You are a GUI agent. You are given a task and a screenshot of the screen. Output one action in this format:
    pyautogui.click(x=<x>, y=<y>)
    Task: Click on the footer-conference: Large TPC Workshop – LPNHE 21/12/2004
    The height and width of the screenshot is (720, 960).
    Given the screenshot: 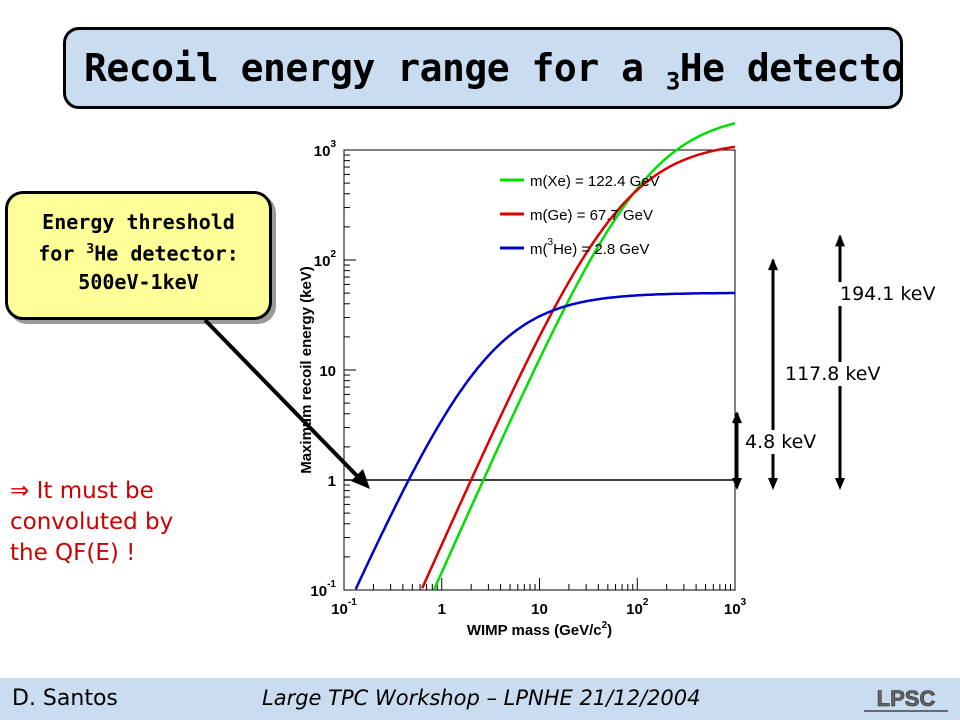 What is the action you would take?
    pyautogui.click(x=481, y=698)
    